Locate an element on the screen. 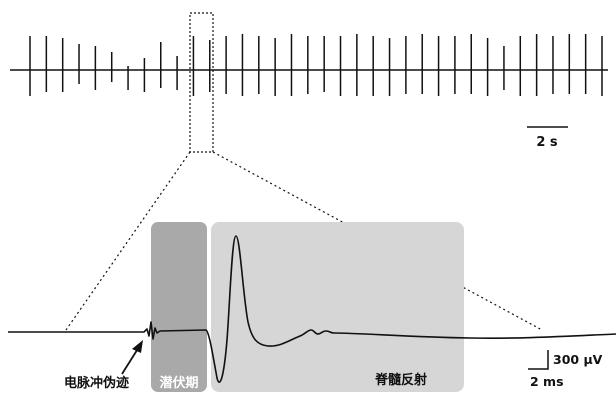  artifact-label: 电脉冲伪迹 is located at coordinates (96, 383).